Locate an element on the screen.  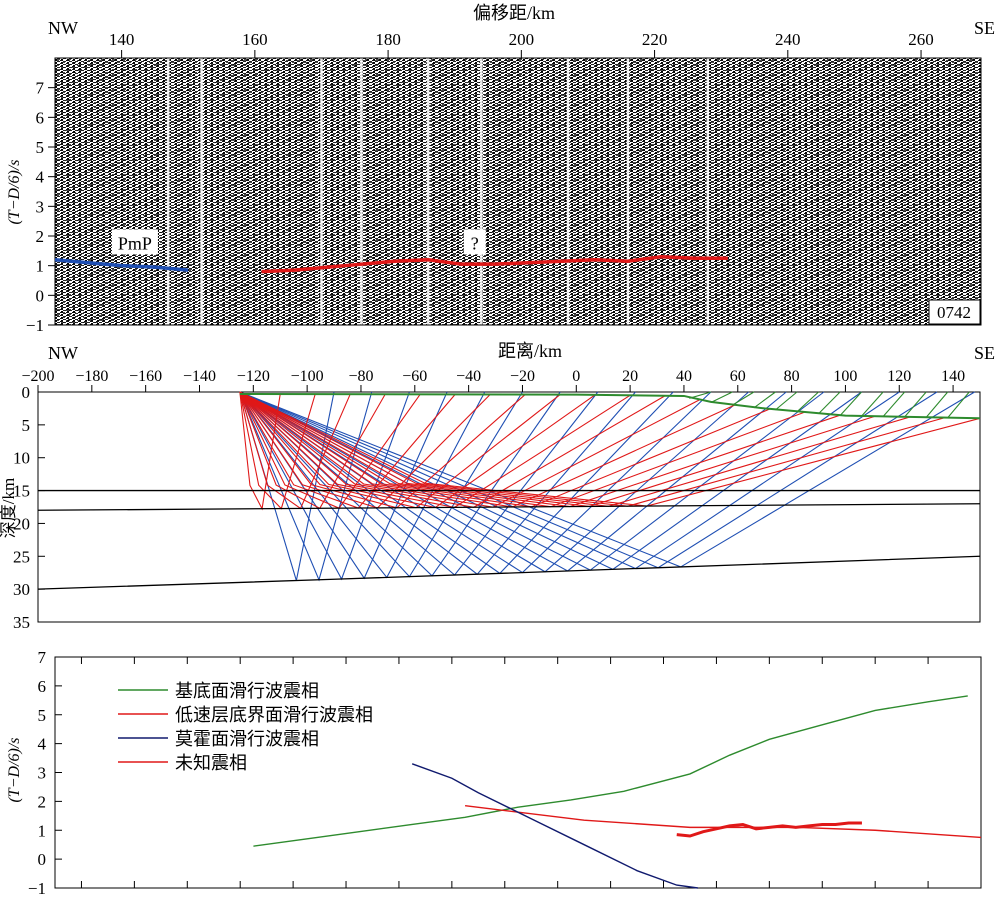
svg-text: 0742 is located at coordinates (954, 312).